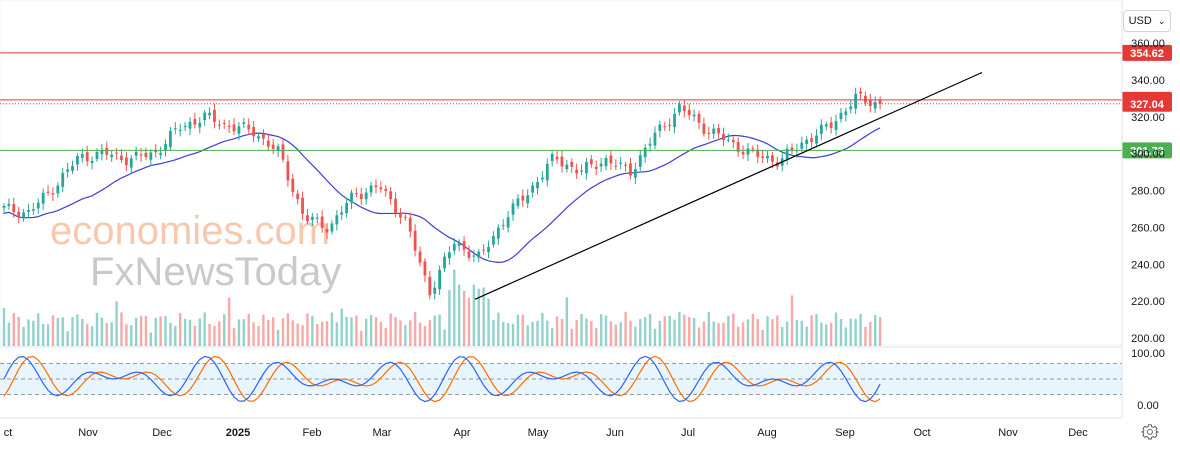 This screenshot has height=450, width=1180. What do you see at coordinates (88, 433) in the screenshot?
I see `x-tick-label: Nov` at bounding box center [88, 433].